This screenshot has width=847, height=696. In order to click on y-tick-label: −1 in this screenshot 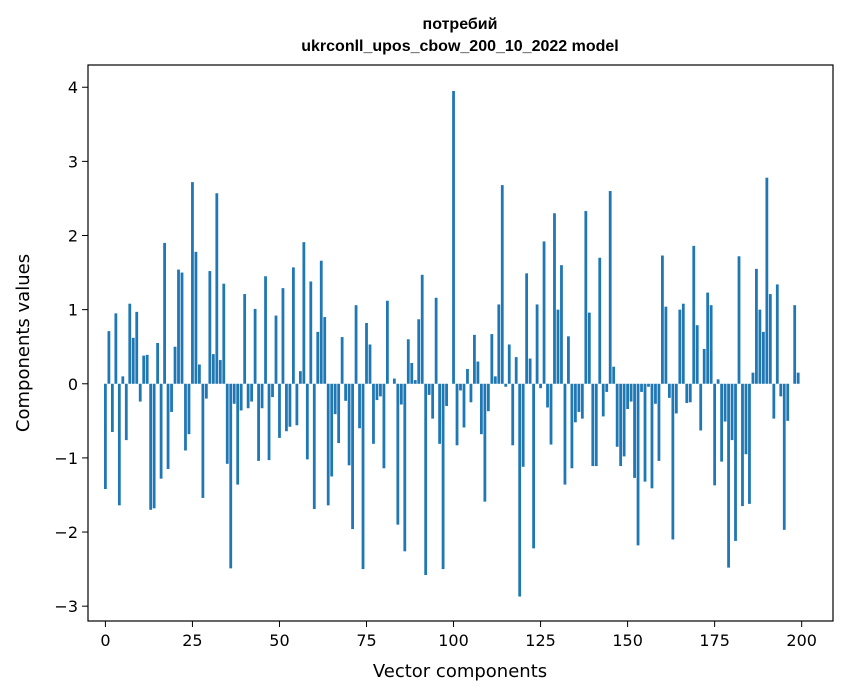, I will do `click(66, 458)`.